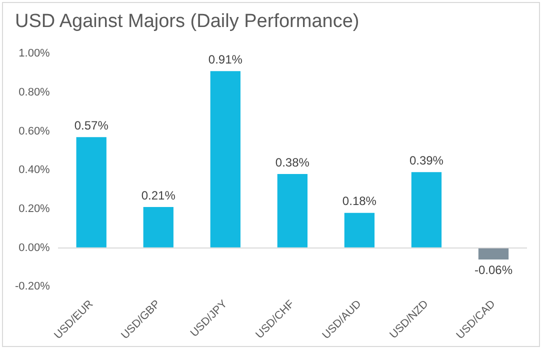 The image size is (544, 351). I want to click on data-label: 0.18%, so click(359, 201).